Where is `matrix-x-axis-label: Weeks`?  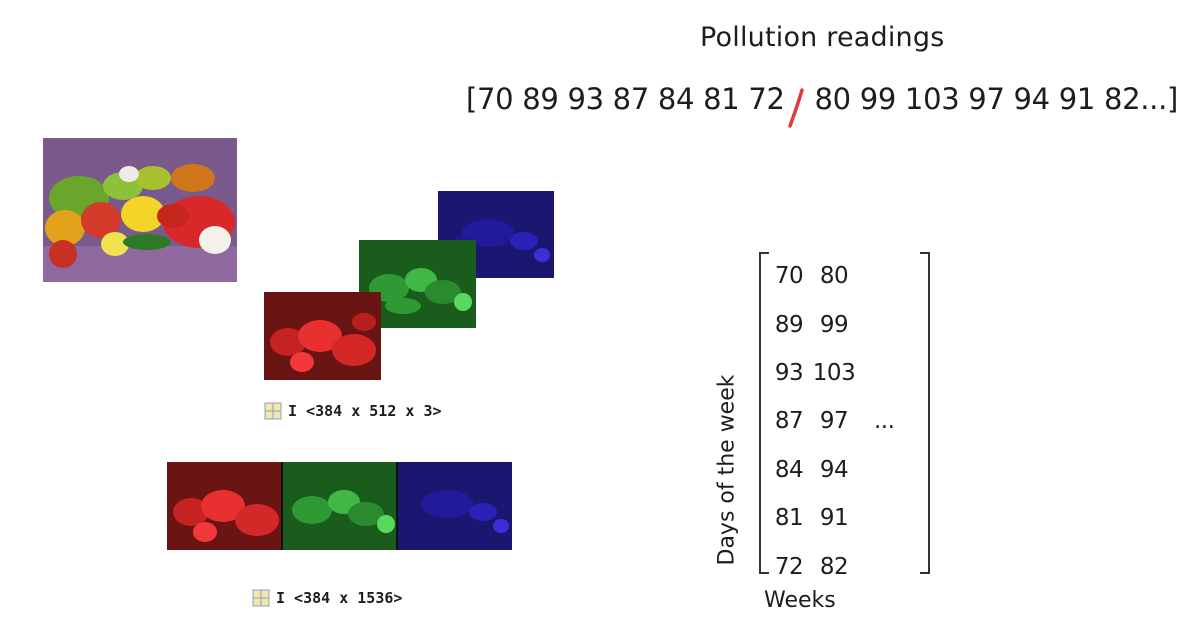 matrix-x-axis-label: Weeks is located at coordinates (800, 600).